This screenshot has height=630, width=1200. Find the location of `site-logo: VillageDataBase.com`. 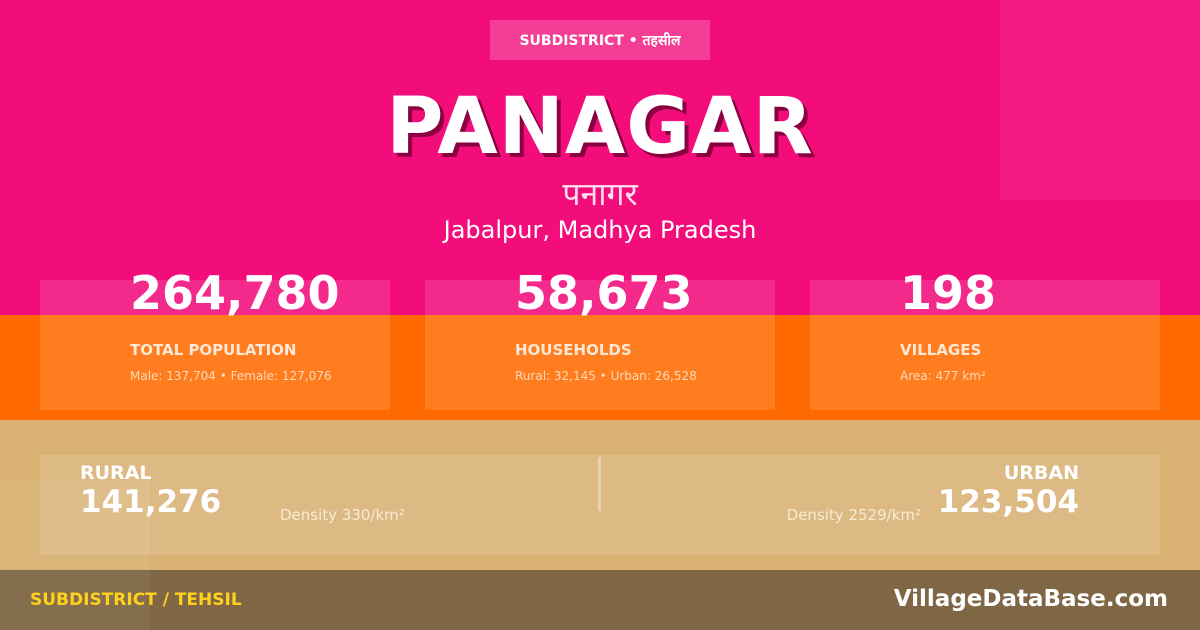

site-logo: VillageDataBase.com is located at coordinates (1030, 599).